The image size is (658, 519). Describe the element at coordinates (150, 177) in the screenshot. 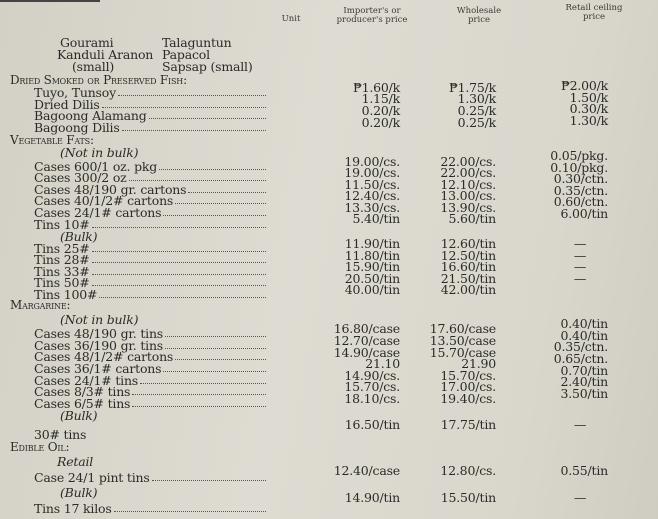

I see `table-row-label: Cases 300/2 oz` at that location.